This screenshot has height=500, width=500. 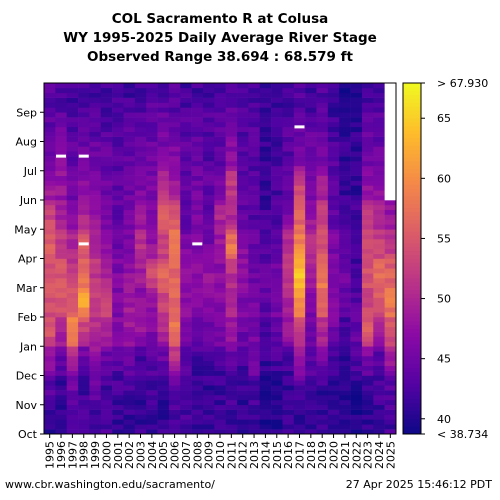 What do you see at coordinates (110, 484) in the screenshot?
I see `footer-source-link: www.cbr.washington.edu/sacramento/` at bounding box center [110, 484].